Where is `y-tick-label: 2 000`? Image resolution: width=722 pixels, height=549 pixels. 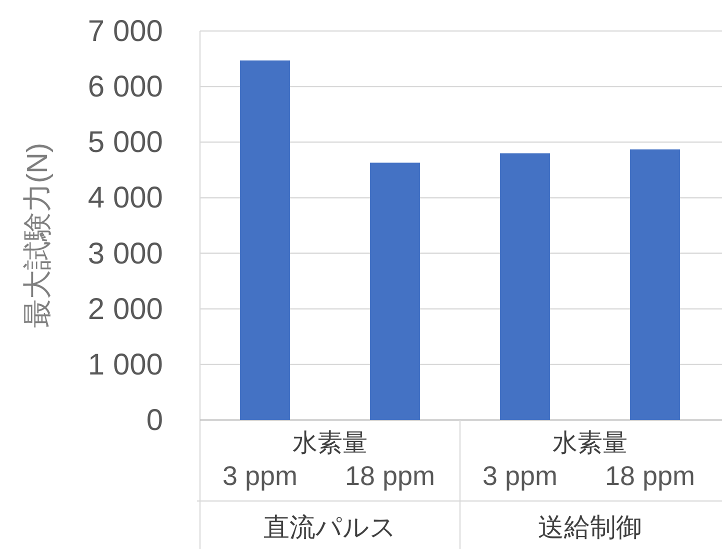
y-tick-label: 2 000 is located at coordinates (125, 309).